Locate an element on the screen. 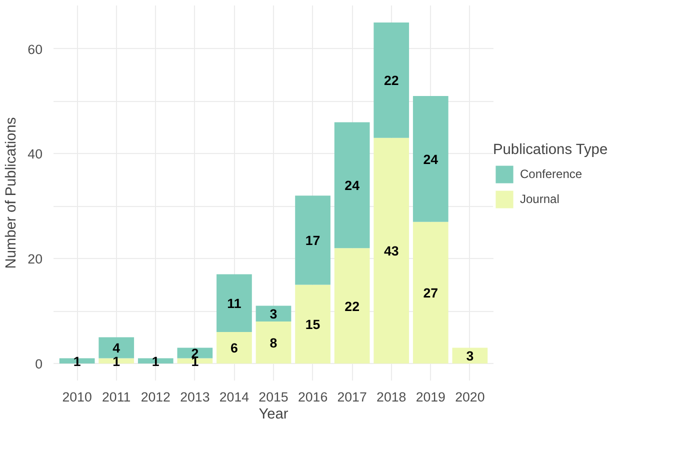 This screenshot has width=681, height=462. y-tick-label: 40 is located at coordinates (35, 154).